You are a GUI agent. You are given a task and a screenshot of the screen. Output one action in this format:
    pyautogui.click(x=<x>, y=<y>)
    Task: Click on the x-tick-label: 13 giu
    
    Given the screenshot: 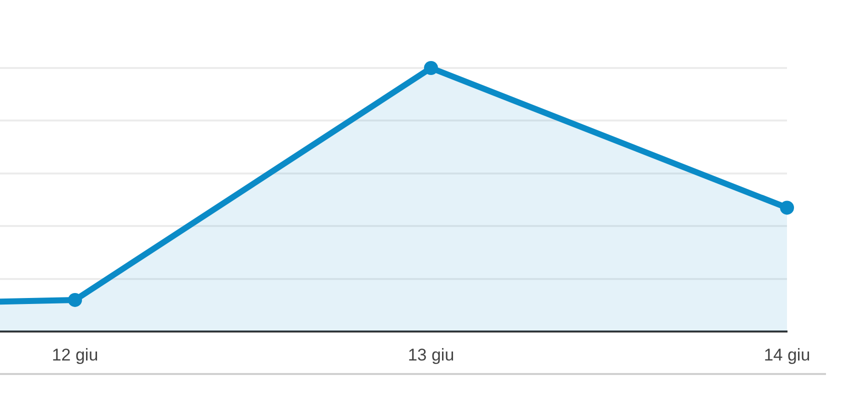 What is the action you would take?
    pyautogui.click(x=431, y=354)
    